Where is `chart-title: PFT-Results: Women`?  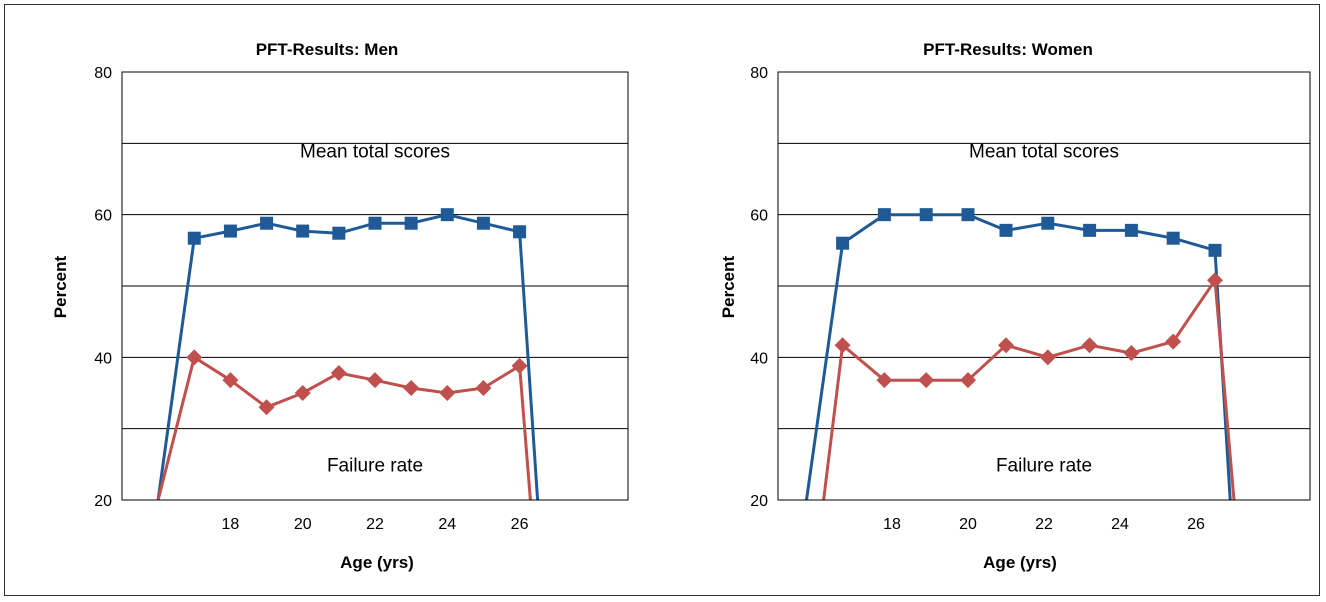
chart-title: PFT-Results: Women is located at coordinates (1008, 49).